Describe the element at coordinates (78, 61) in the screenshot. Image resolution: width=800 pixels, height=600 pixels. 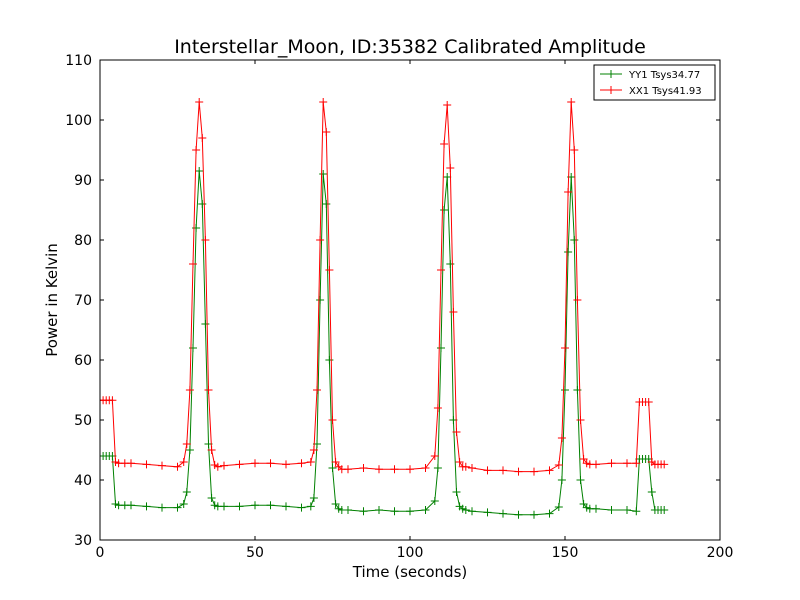
I see `y-tick-label: 110` at that location.